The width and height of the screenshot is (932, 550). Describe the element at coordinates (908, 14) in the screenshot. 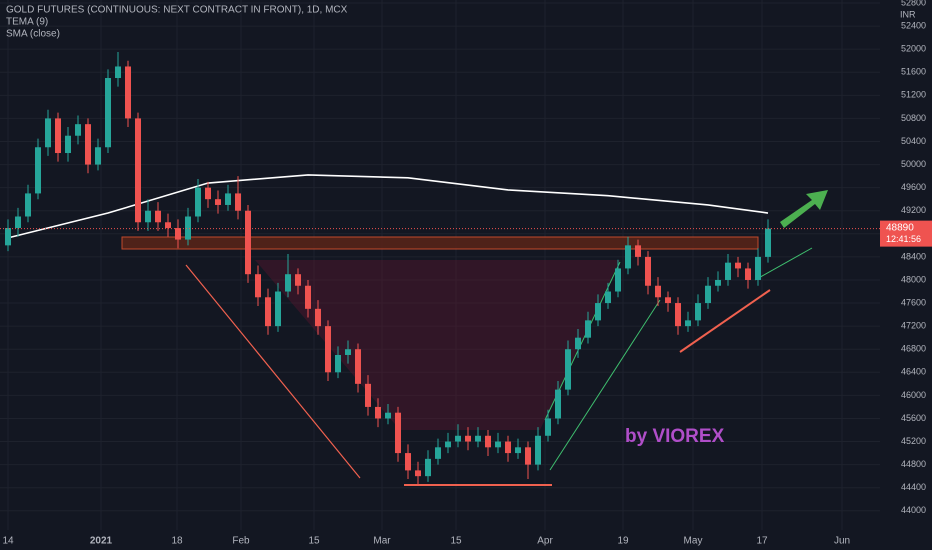

I see `currency: INR` at that location.